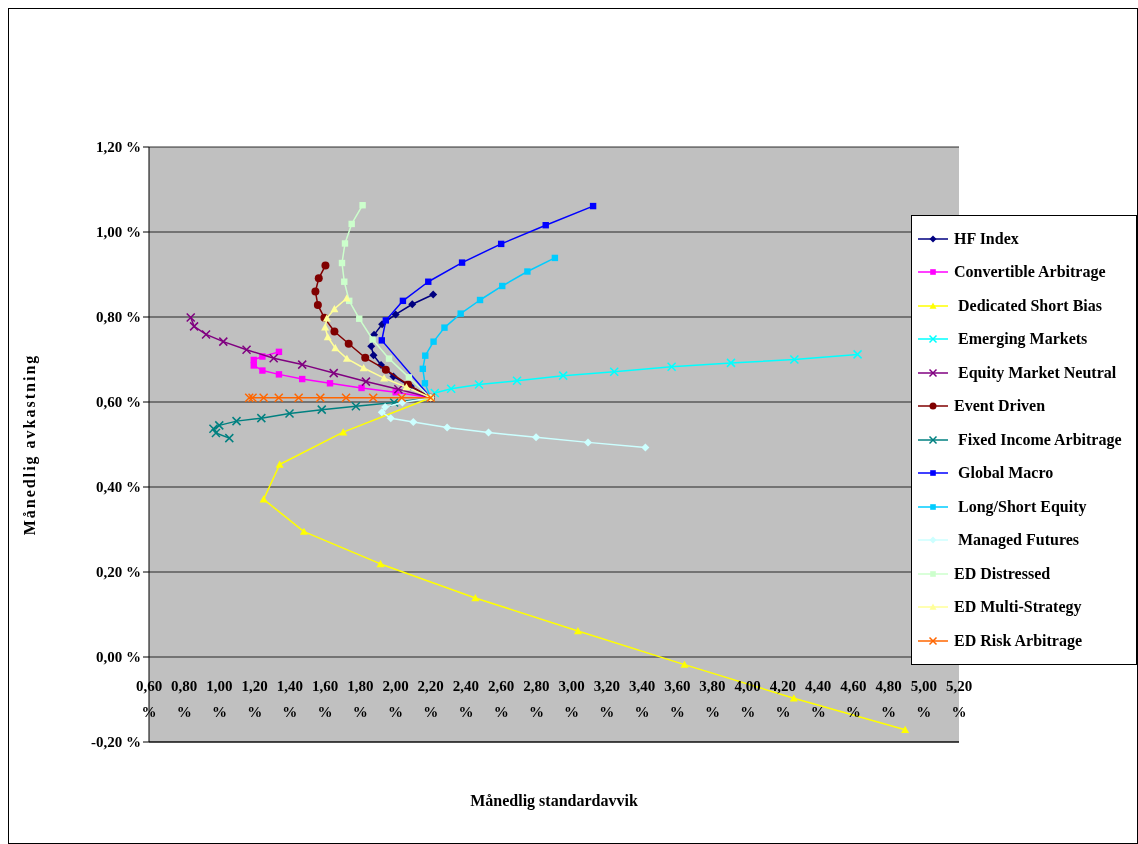 This screenshot has height=844, width=1138. Describe the element at coordinates (1018, 640) in the screenshot. I see `legend-label: ED Risk Arbitrage` at that location.